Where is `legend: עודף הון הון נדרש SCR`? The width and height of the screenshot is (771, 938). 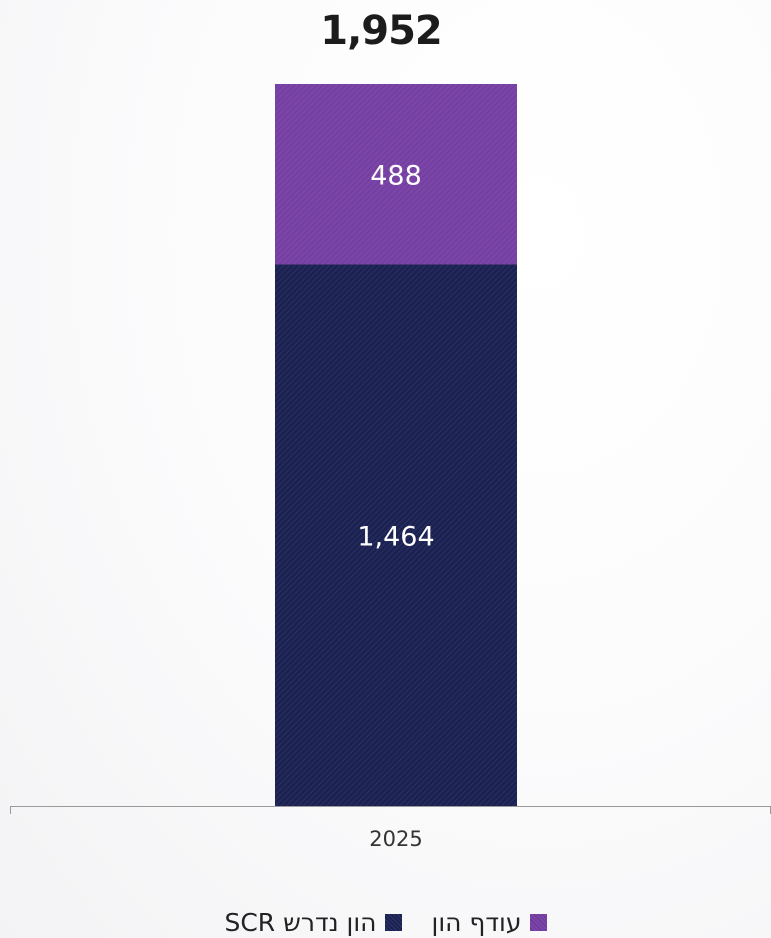 legend: עודף הון הון נדרש SCR is located at coordinates (385, 922).